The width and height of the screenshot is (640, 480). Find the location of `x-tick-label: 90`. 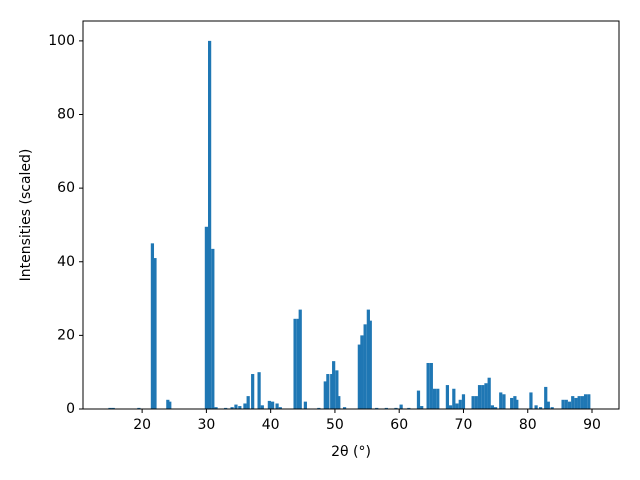

x-tick-label: 90 is located at coordinates (592, 425).